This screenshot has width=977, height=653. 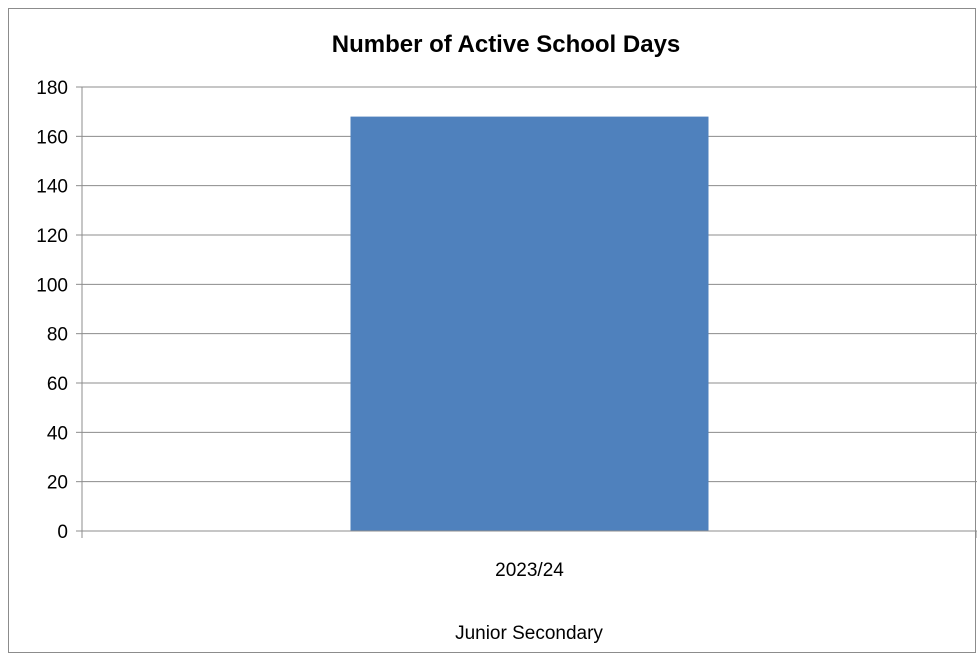 What do you see at coordinates (52, 310) in the screenshot?
I see `y-tick-labels: 0 20 40 60 80 100 120 140 160 180` at bounding box center [52, 310].